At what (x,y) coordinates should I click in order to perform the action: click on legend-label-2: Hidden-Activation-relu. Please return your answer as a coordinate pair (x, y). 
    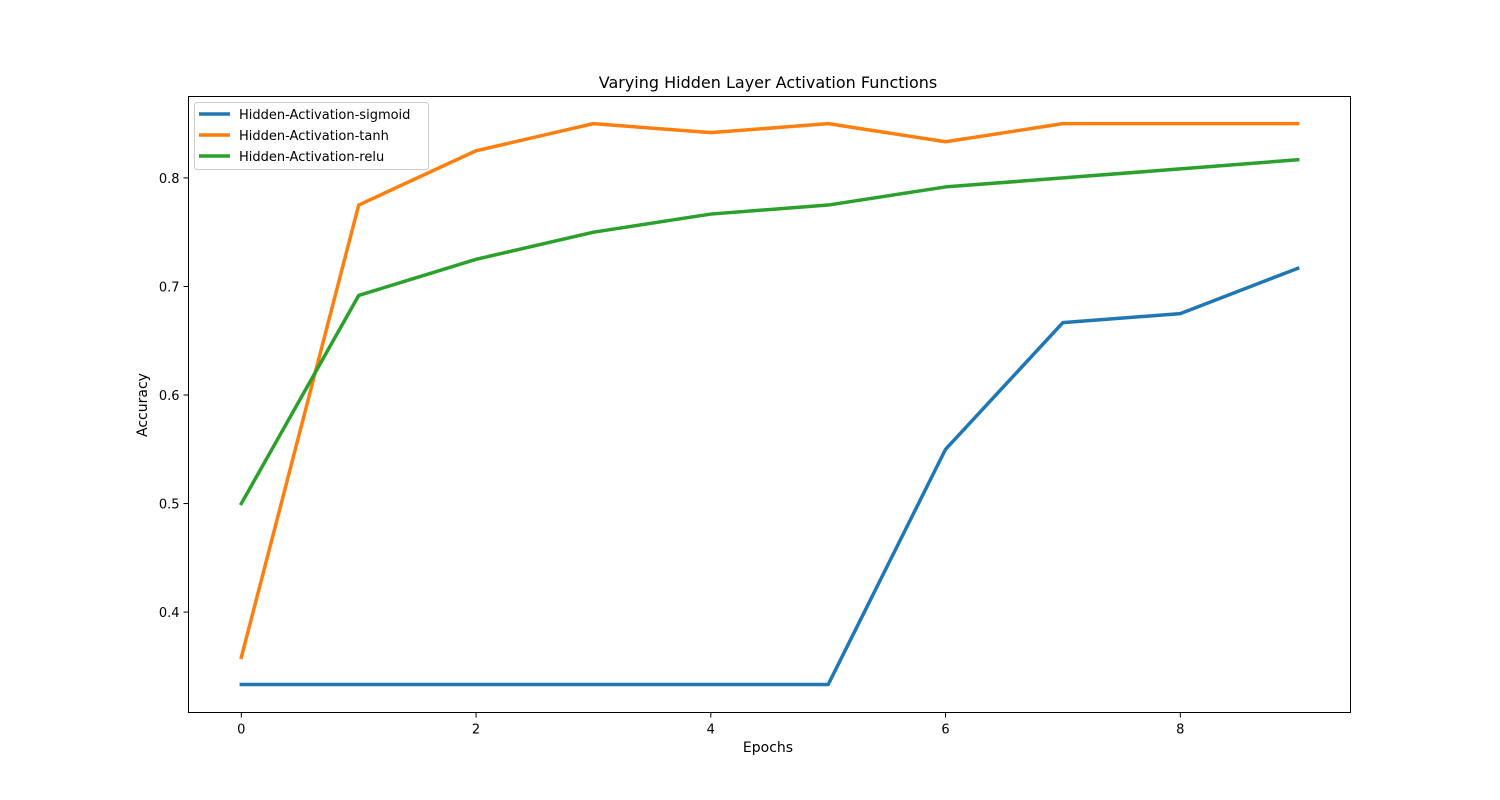
    Looking at the image, I should click on (311, 157).